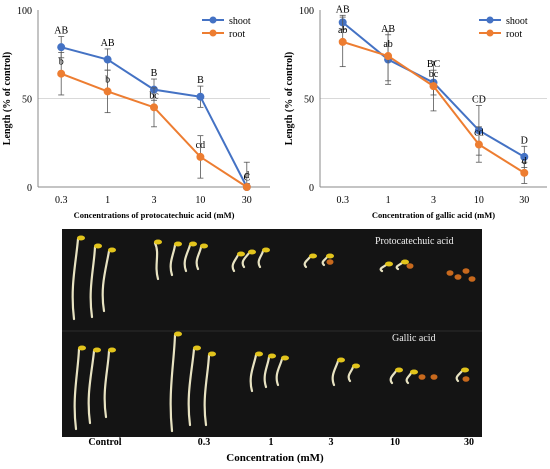  What do you see at coordinates (351, 374) in the screenshot?
I see `photo-bottom-seedling-10-stem` at bounding box center [351, 374].